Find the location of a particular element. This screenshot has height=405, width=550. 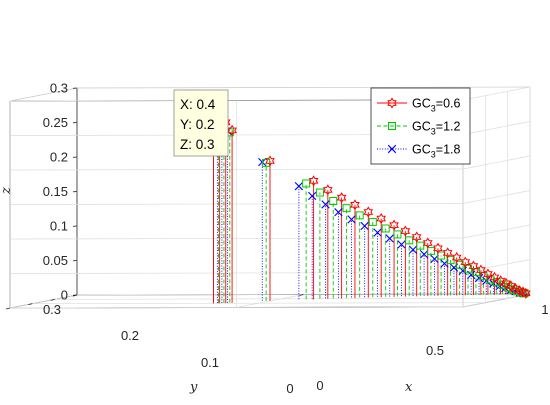

legend-label: GC3=1.8 is located at coordinates (436, 151).